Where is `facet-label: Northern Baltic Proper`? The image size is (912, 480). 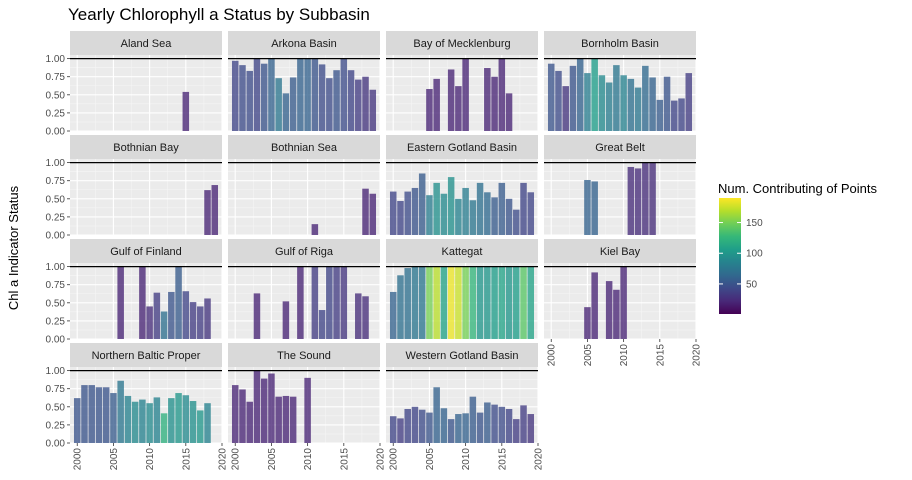 facet-label: Northern Baltic Proper is located at coordinates (146, 356).